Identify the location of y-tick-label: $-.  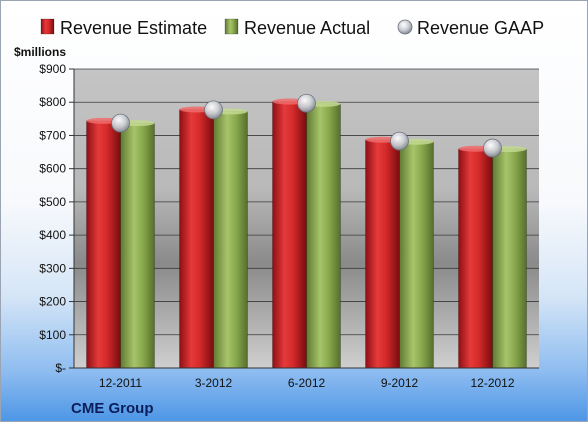
(60, 368).